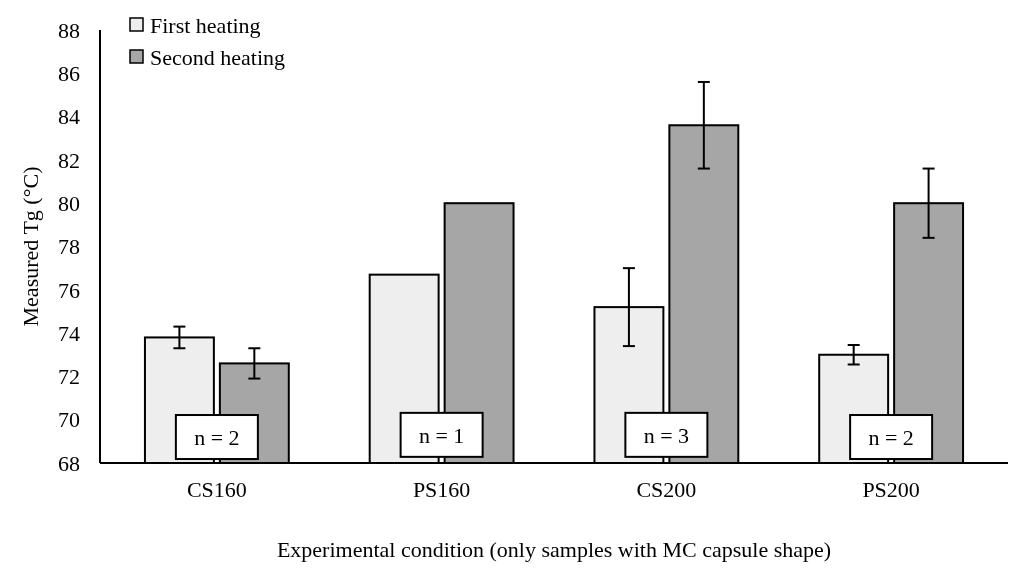 This screenshot has height=571, width=1028. What do you see at coordinates (69, 377) in the screenshot?
I see `y-tick-label: 72` at bounding box center [69, 377].